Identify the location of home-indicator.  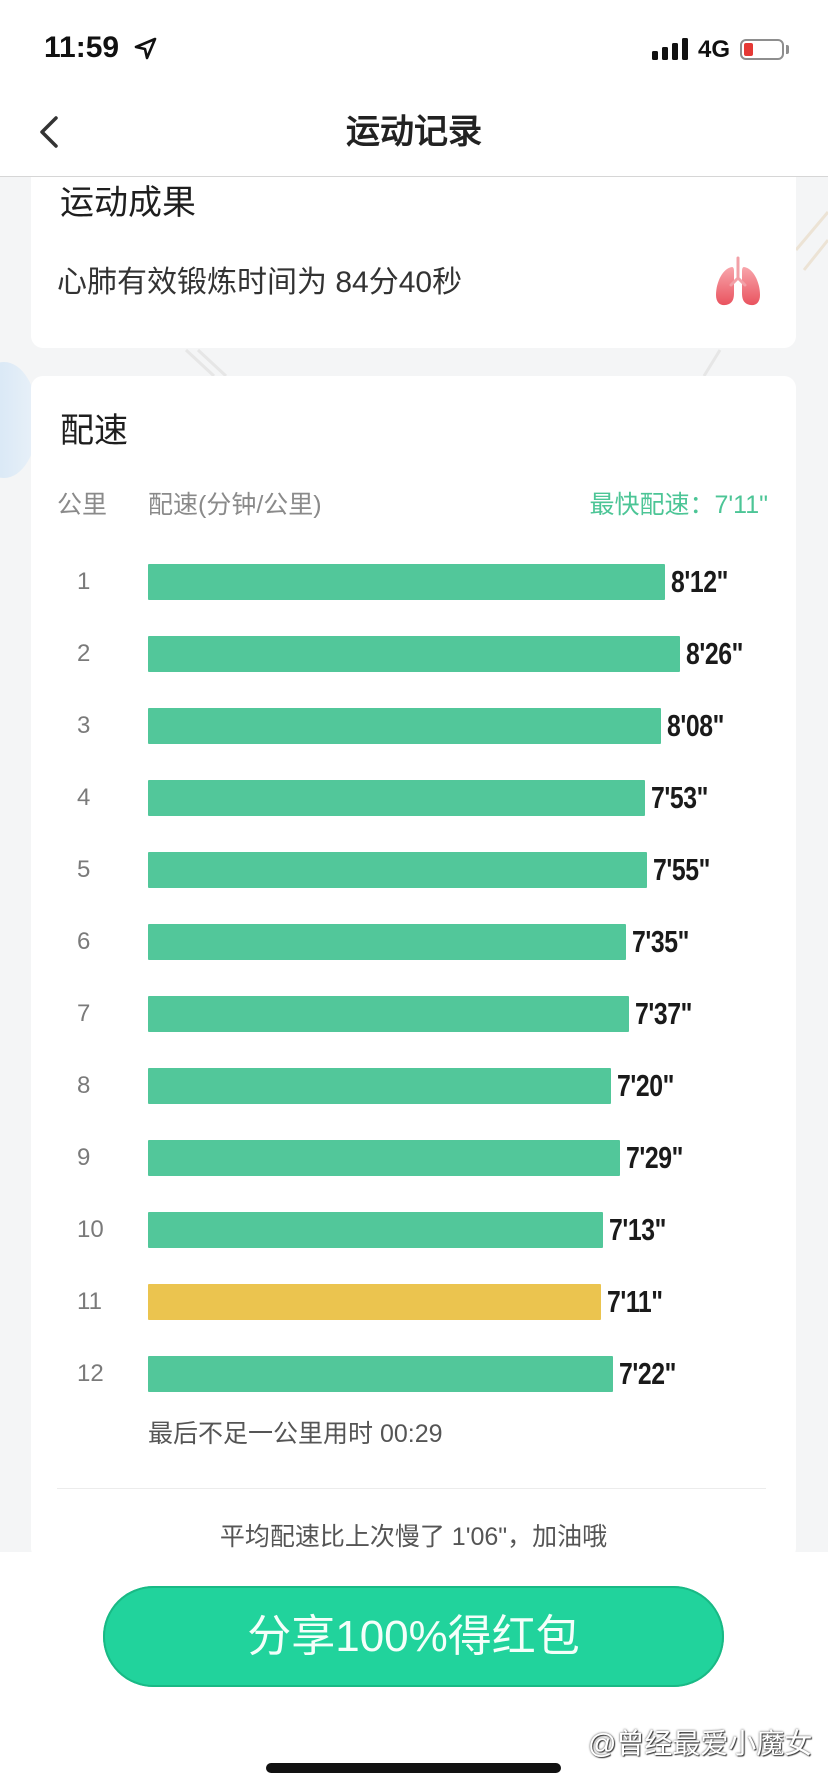
(413, 1768).